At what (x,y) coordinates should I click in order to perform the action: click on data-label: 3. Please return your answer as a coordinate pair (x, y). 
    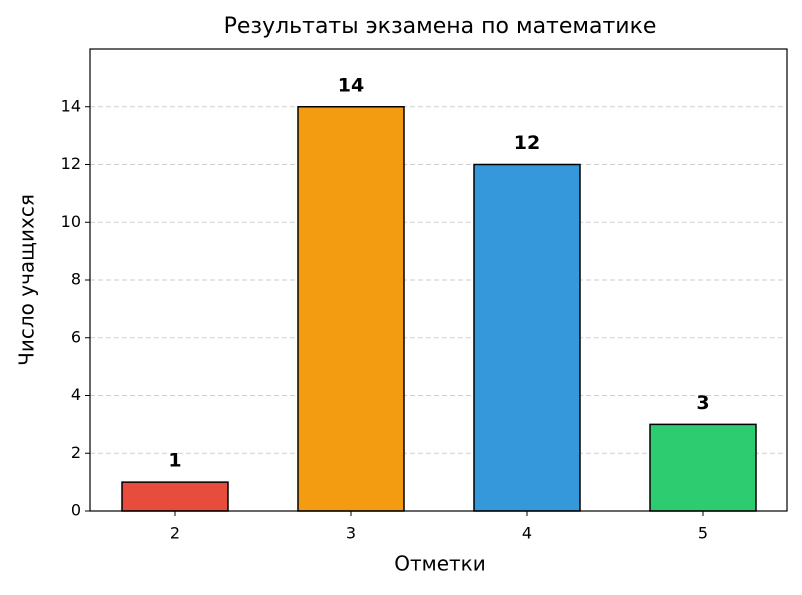
    Looking at the image, I should click on (702, 403).